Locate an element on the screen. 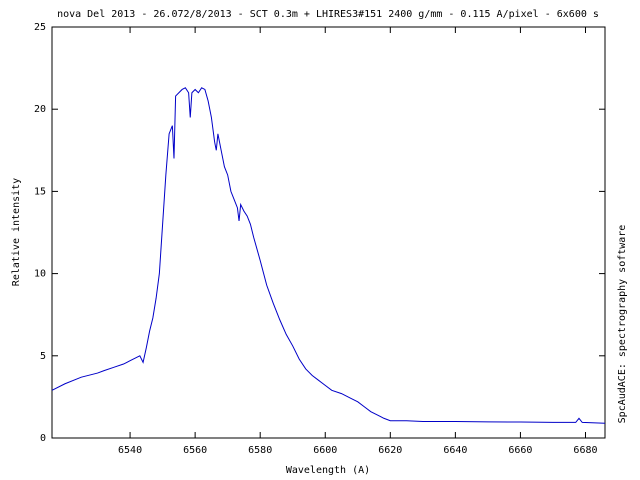 The width and height of the screenshot is (640, 480). x-tick-label: 6680 is located at coordinates (585, 450).